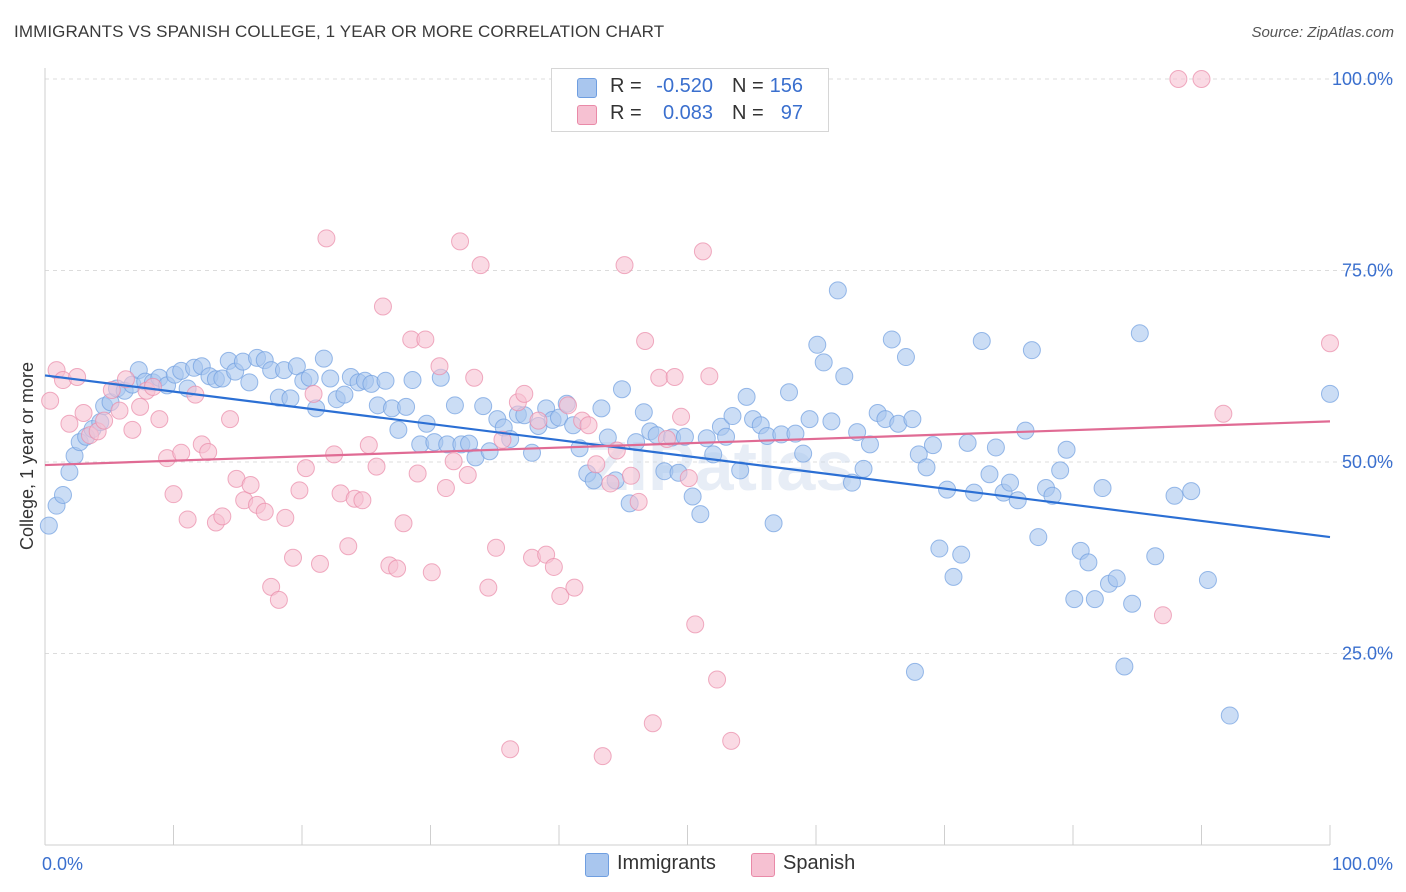 The width and height of the screenshot is (1406, 892). I want to click on spanish-trend-line, so click(687, 443).